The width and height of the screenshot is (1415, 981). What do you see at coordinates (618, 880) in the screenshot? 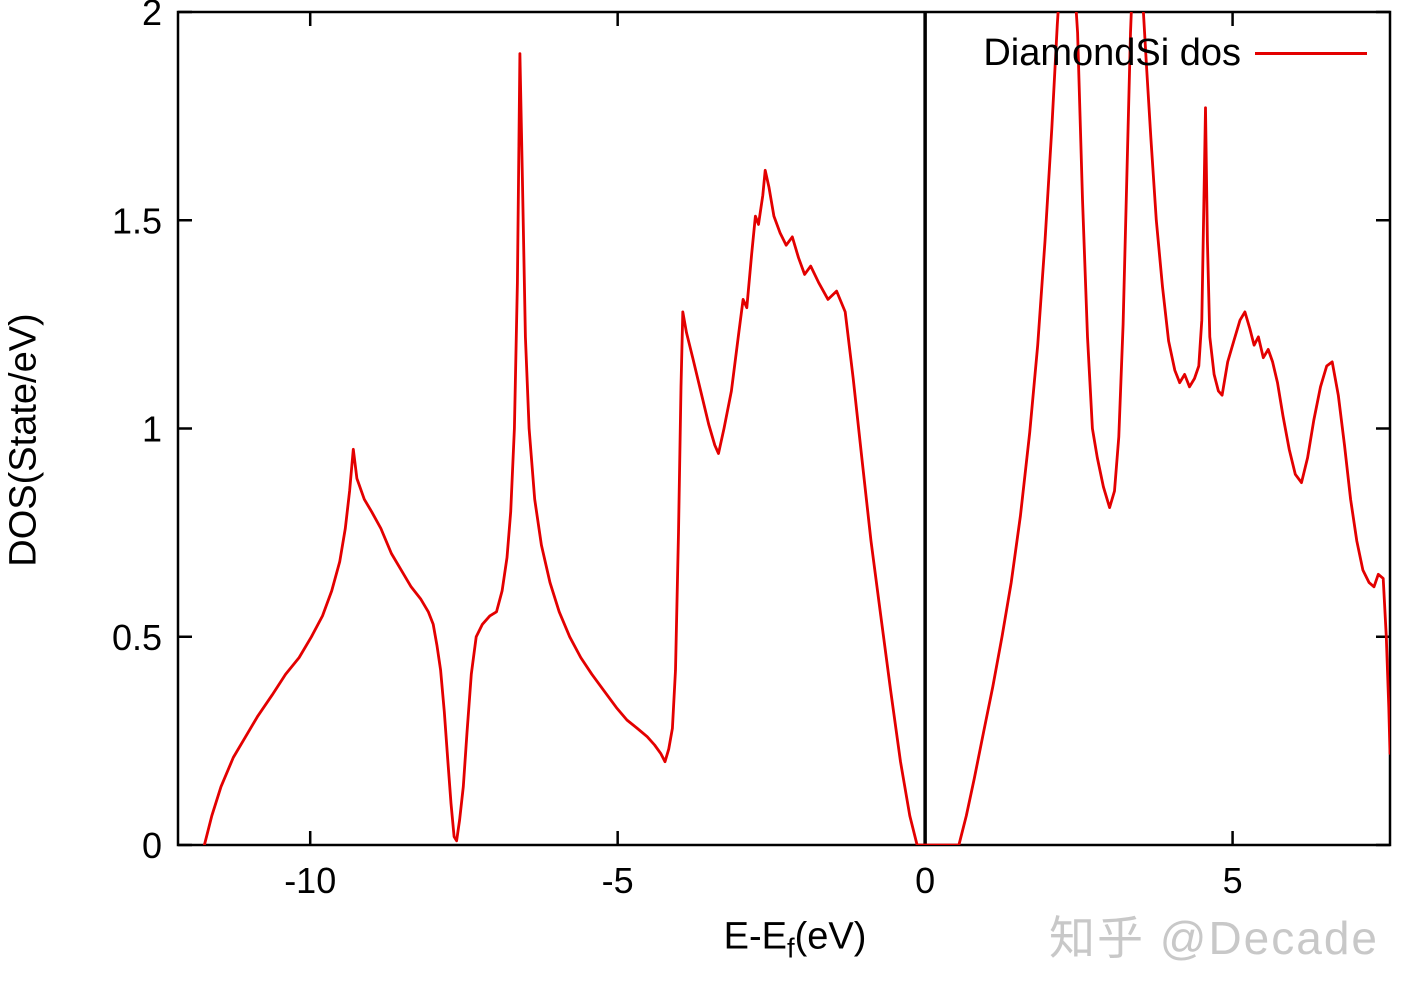
I see `x-tick-label: -5` at bounding box center [618, 880].